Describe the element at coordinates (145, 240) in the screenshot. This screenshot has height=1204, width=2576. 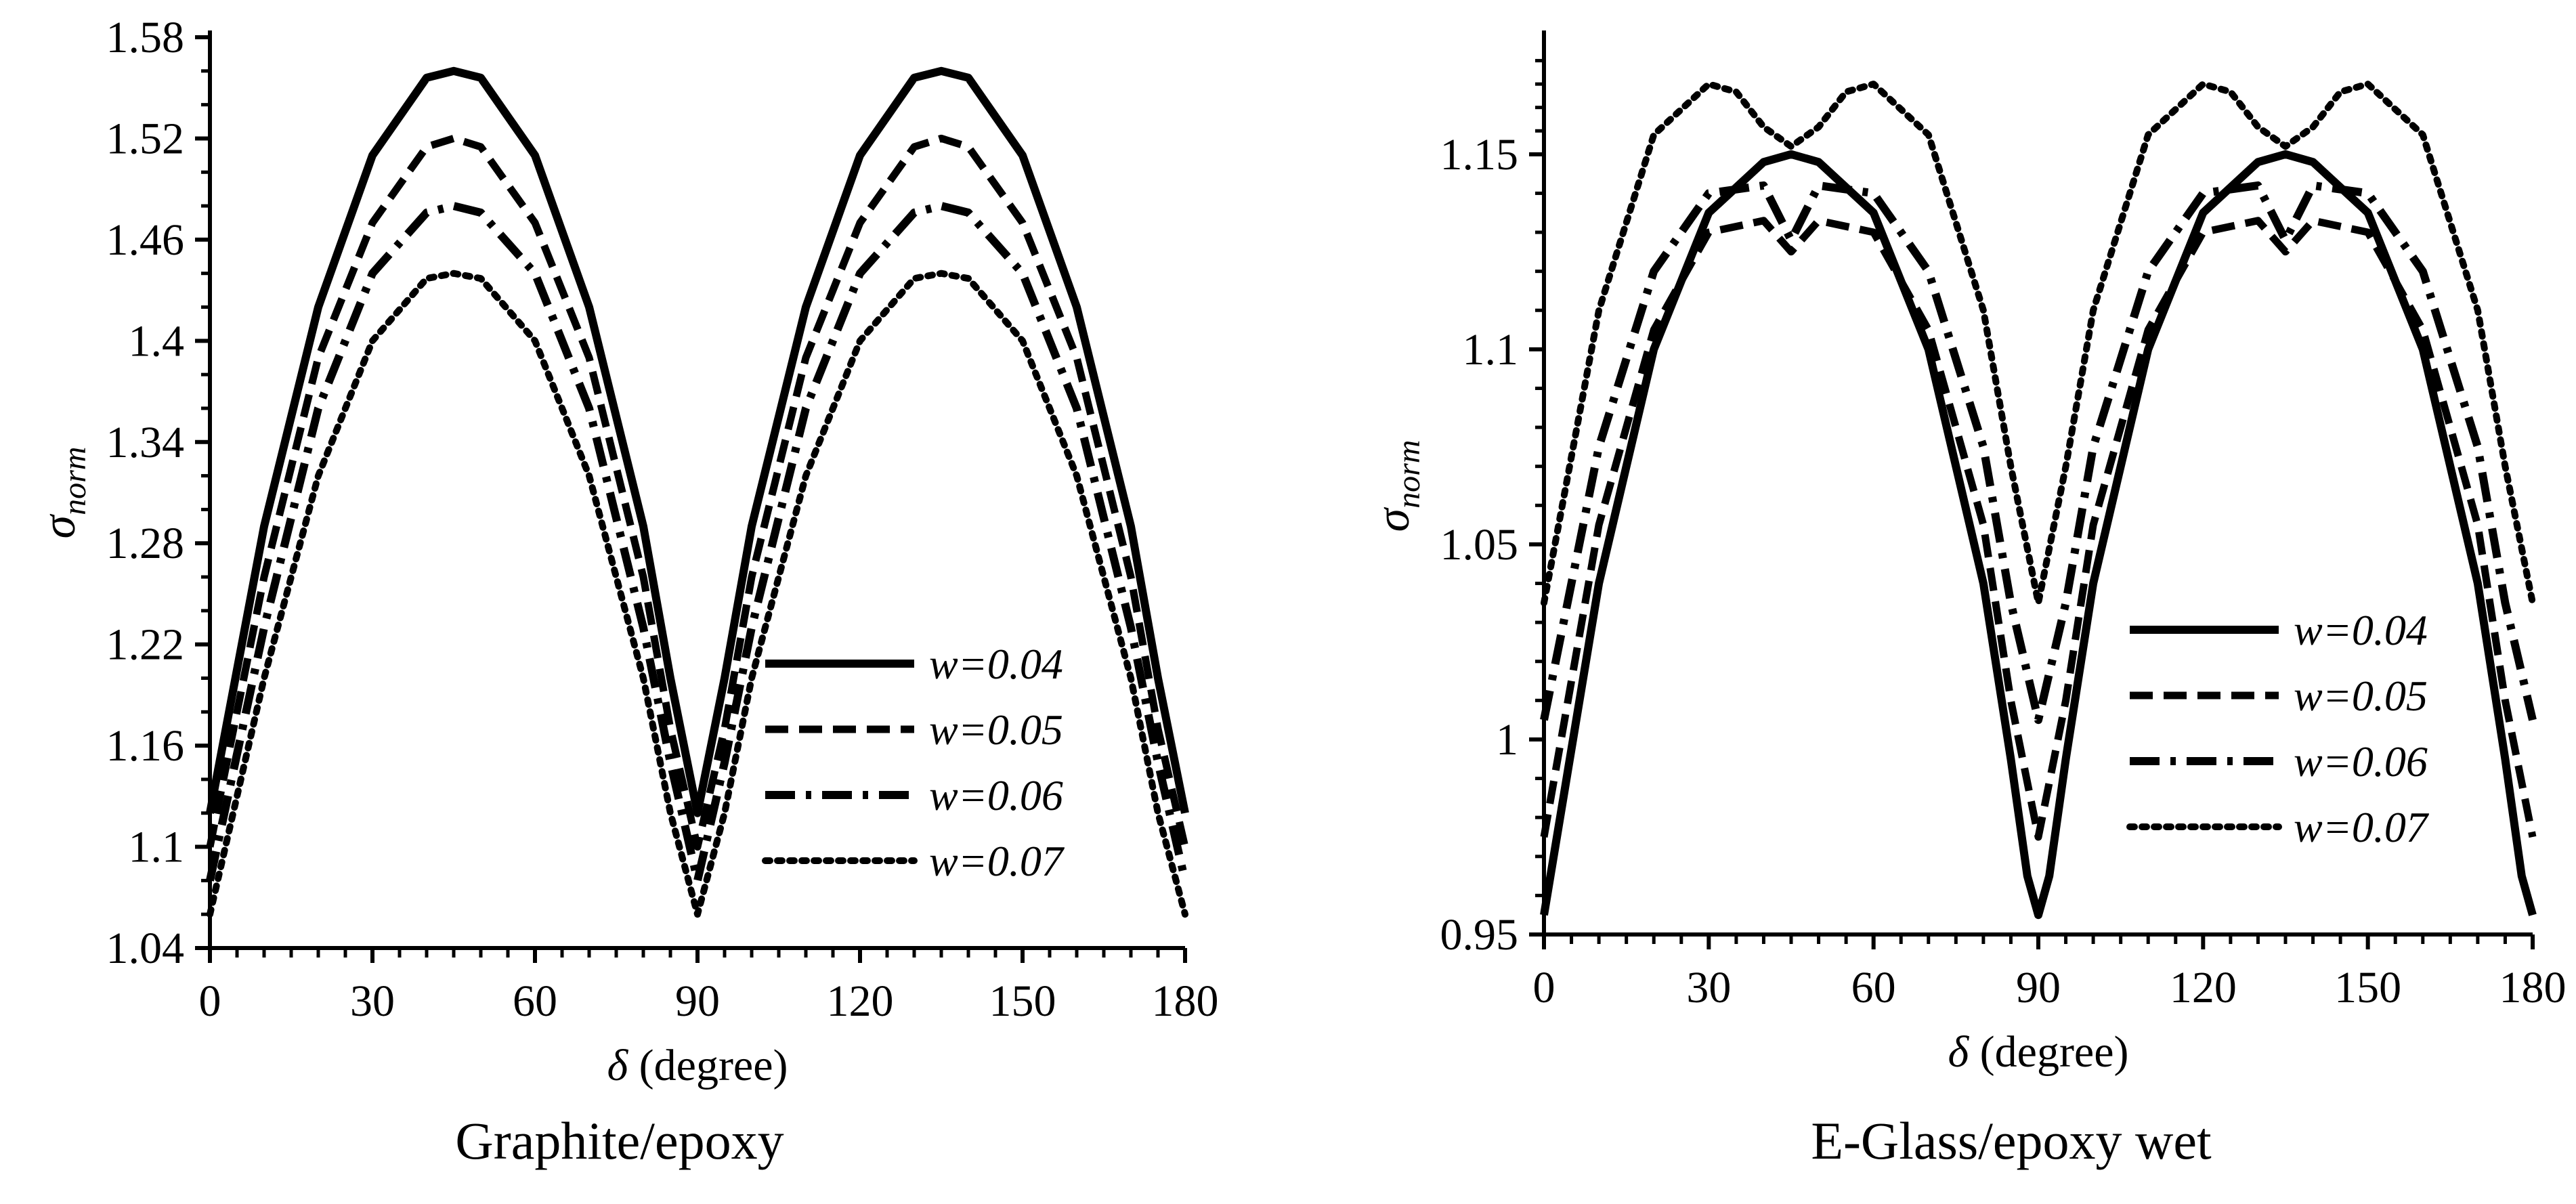
I see `y-tick-label: 1.46` at that location.